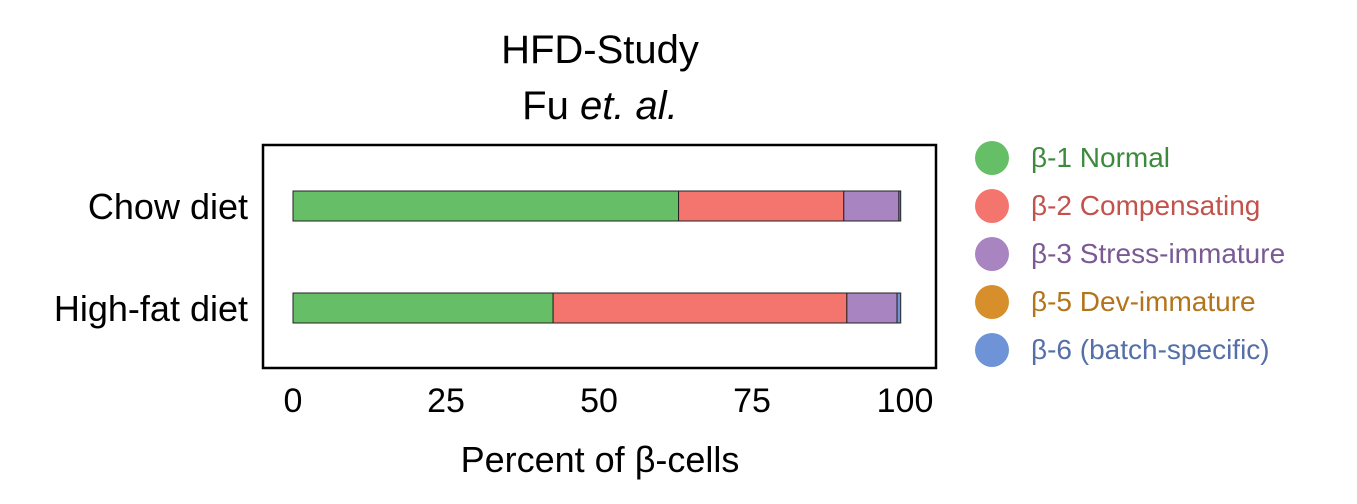  Describe the element at coordinates (168, 206) in the screenshot. I see `category-label: Chow diet` at that location.